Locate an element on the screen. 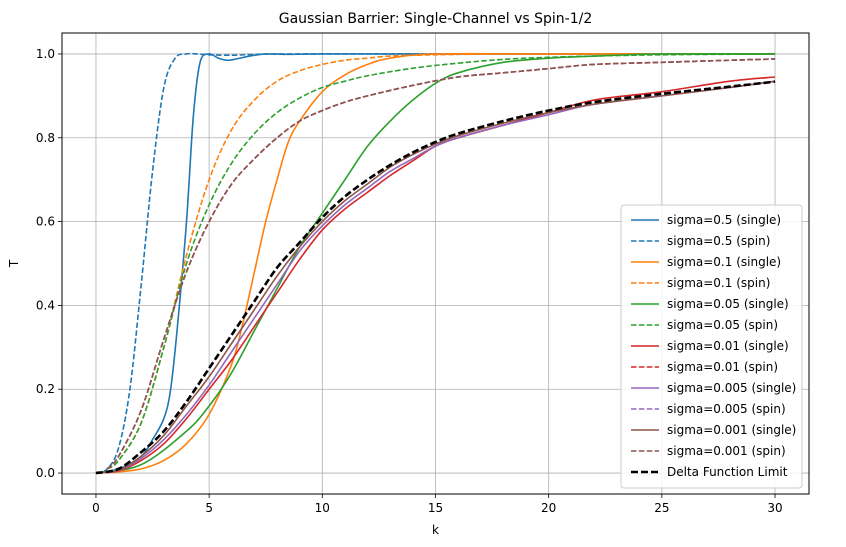 The width and height of the screenshot is (846, 547). x-tick-label: 15 is located at coordinates (435, 508).